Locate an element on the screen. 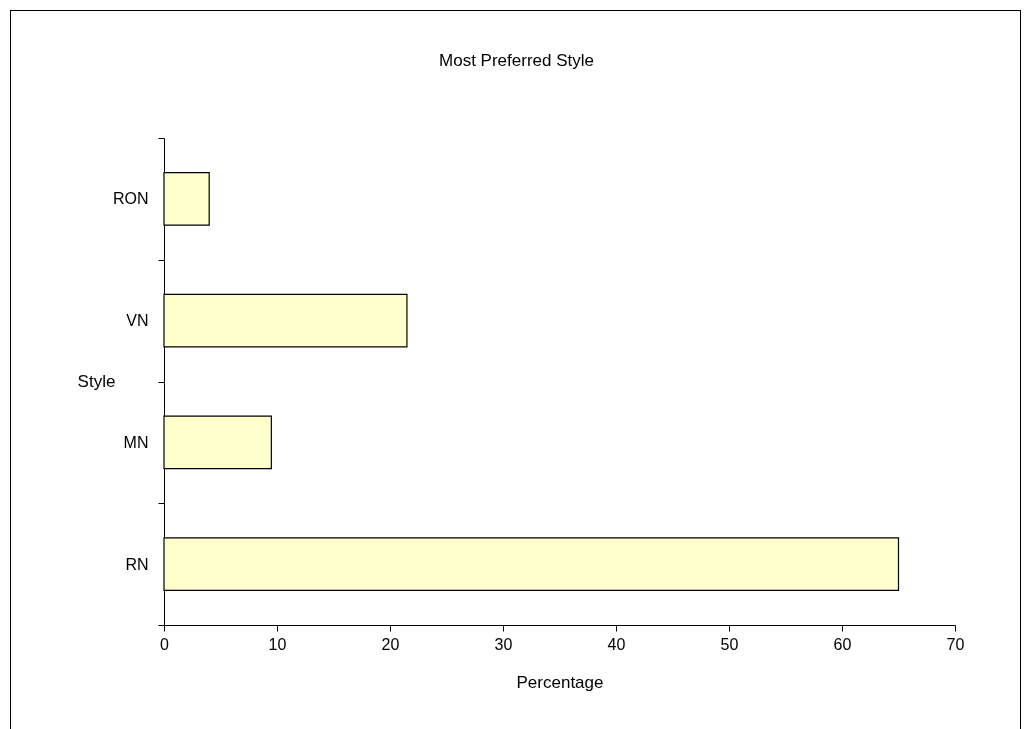  y-tick-label: RON is located at coordinates (130, 199).